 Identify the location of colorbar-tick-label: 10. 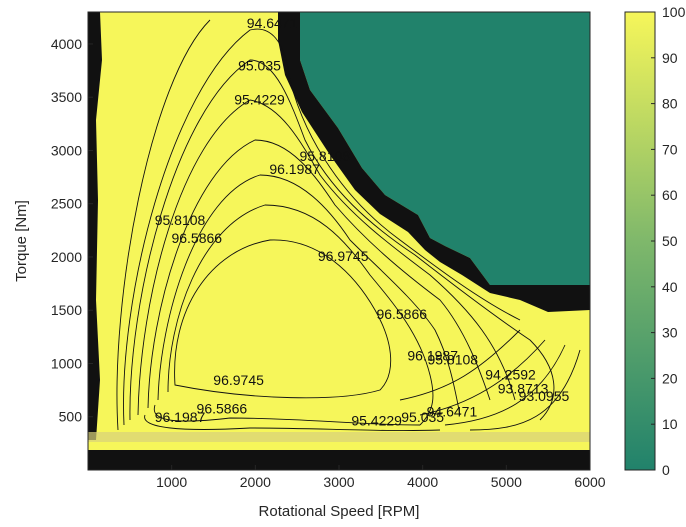
(670, 424).